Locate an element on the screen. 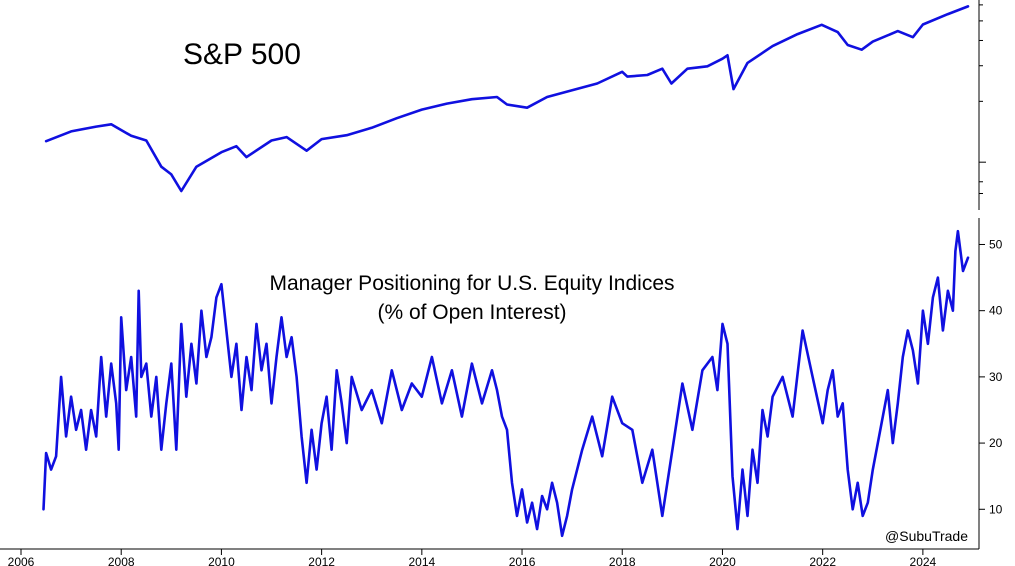 This screenshot has width=1015, height=566. y-tick-label: 40 is located at coordinates (996, 311).